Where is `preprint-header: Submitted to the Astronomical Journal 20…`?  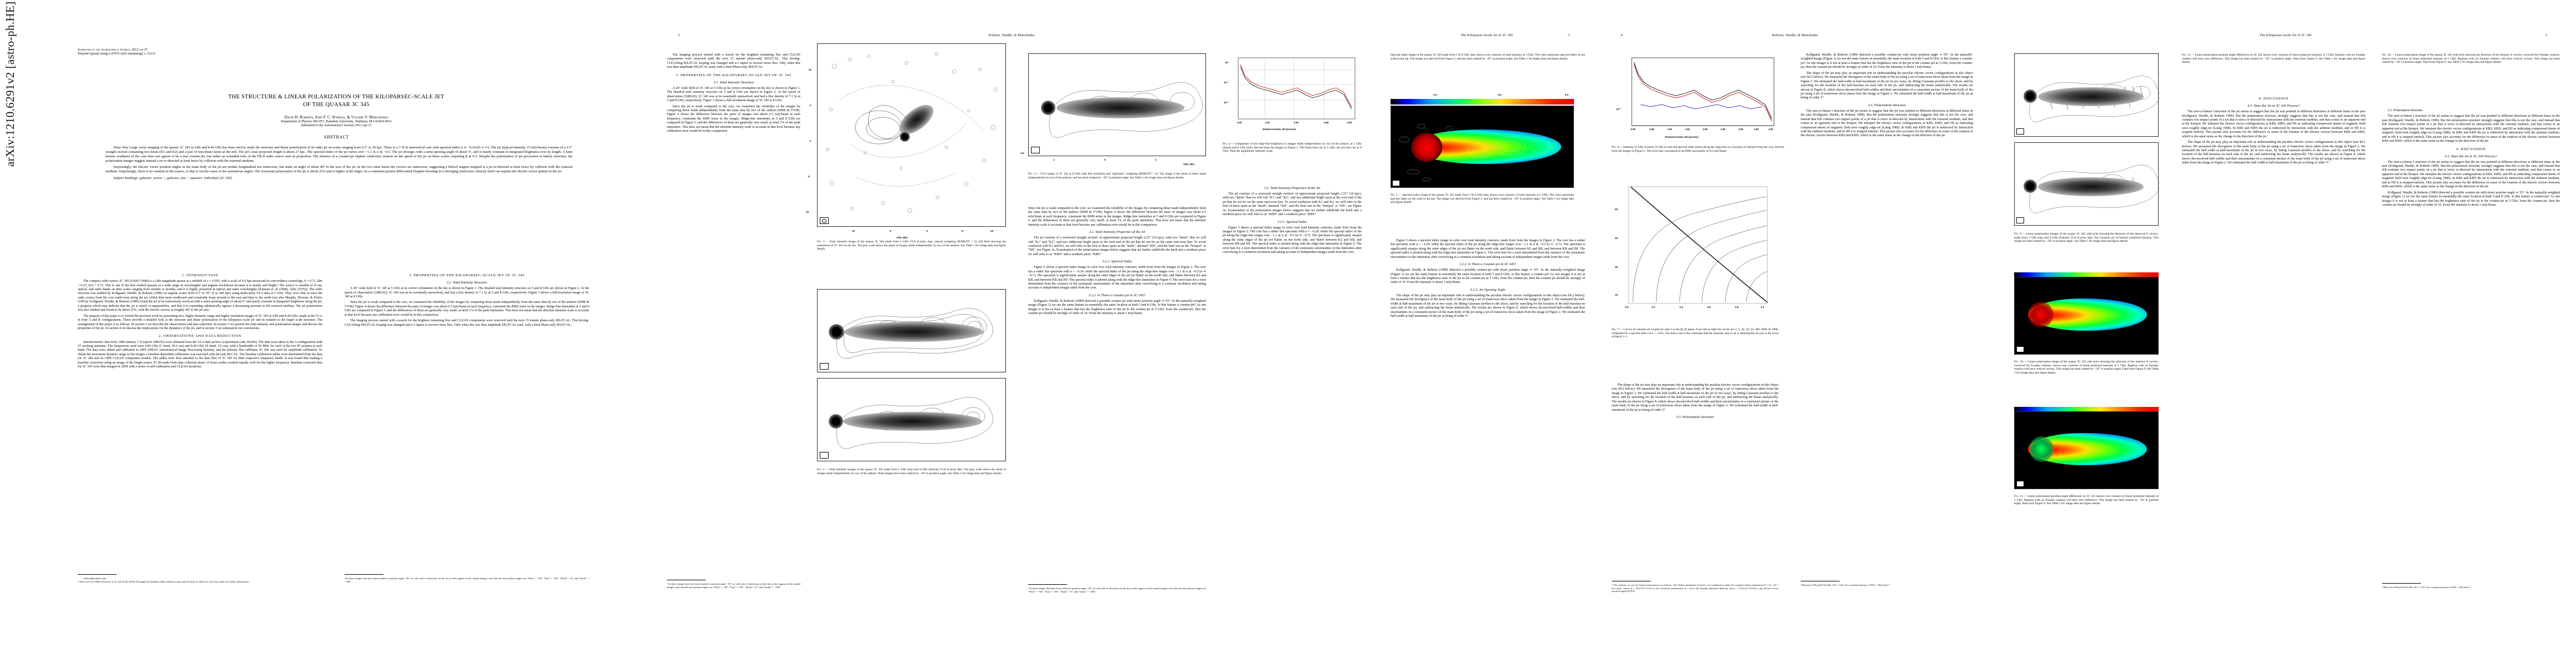 preprint-header: Submitted to the Astronomical Journal 20… is located at coordinates (233, 52).